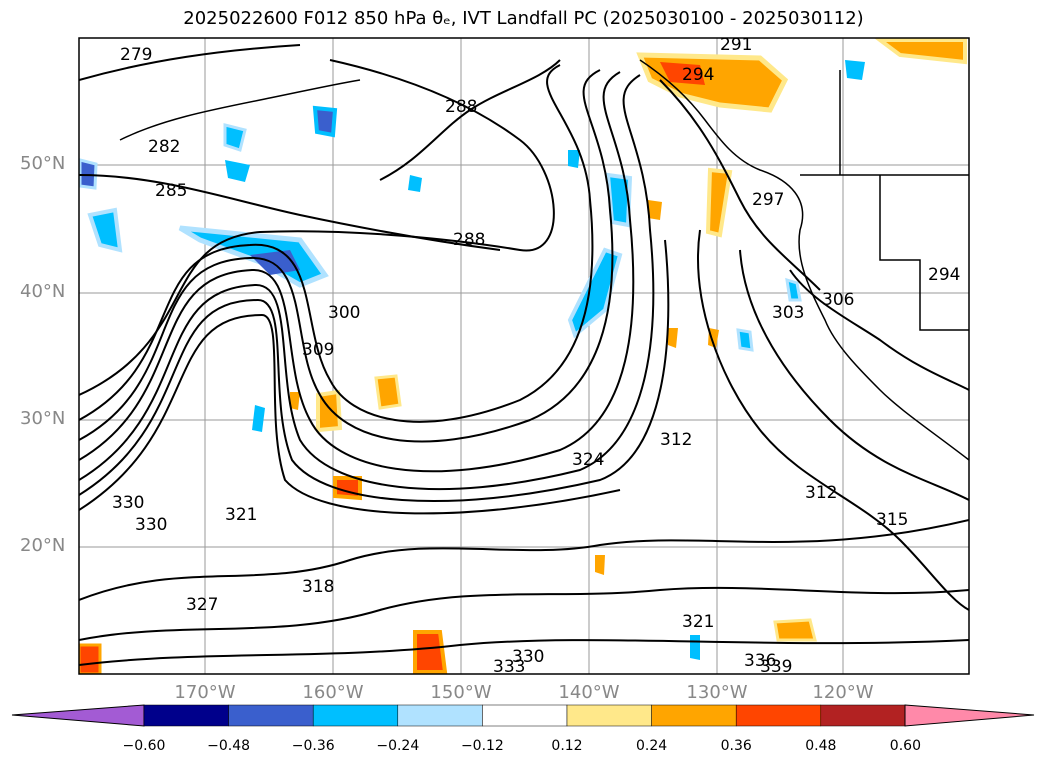  I want to click on contour-label: 339, so click(776, 667).